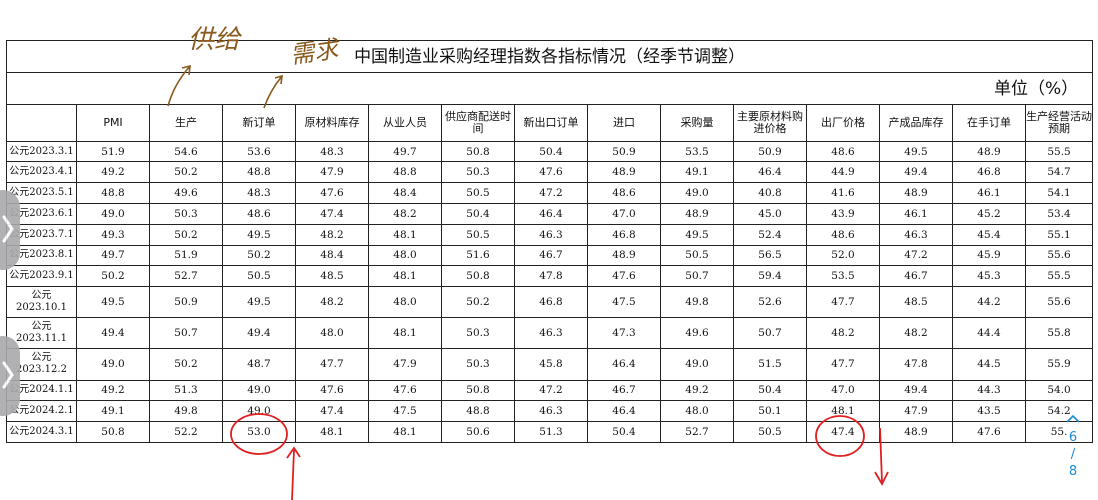  I want to click on table-cell: 47.0, so click(624, 214).